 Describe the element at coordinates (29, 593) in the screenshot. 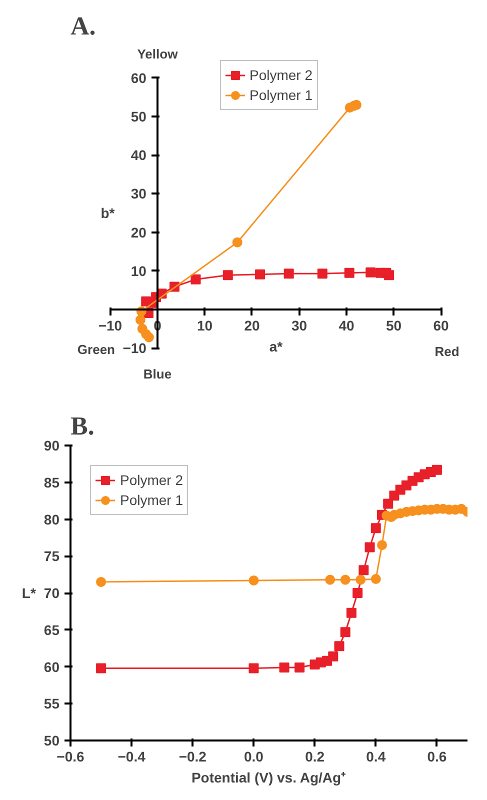

I see `y-axis-title: L*` at that location.